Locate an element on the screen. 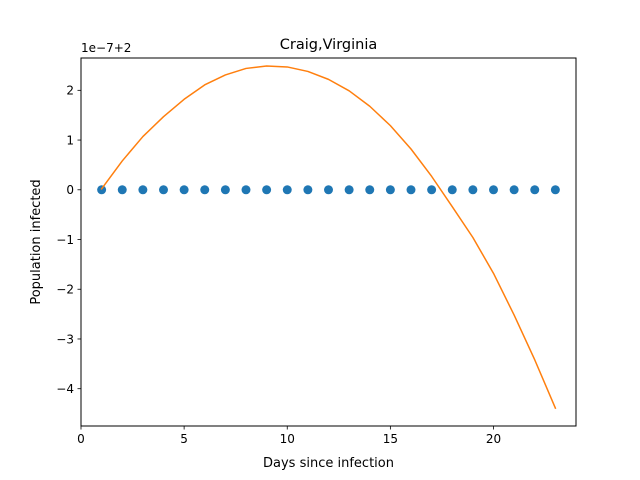 The image size is (640, 480). y-tick-label: 2 is located at coordinates (70, 91).